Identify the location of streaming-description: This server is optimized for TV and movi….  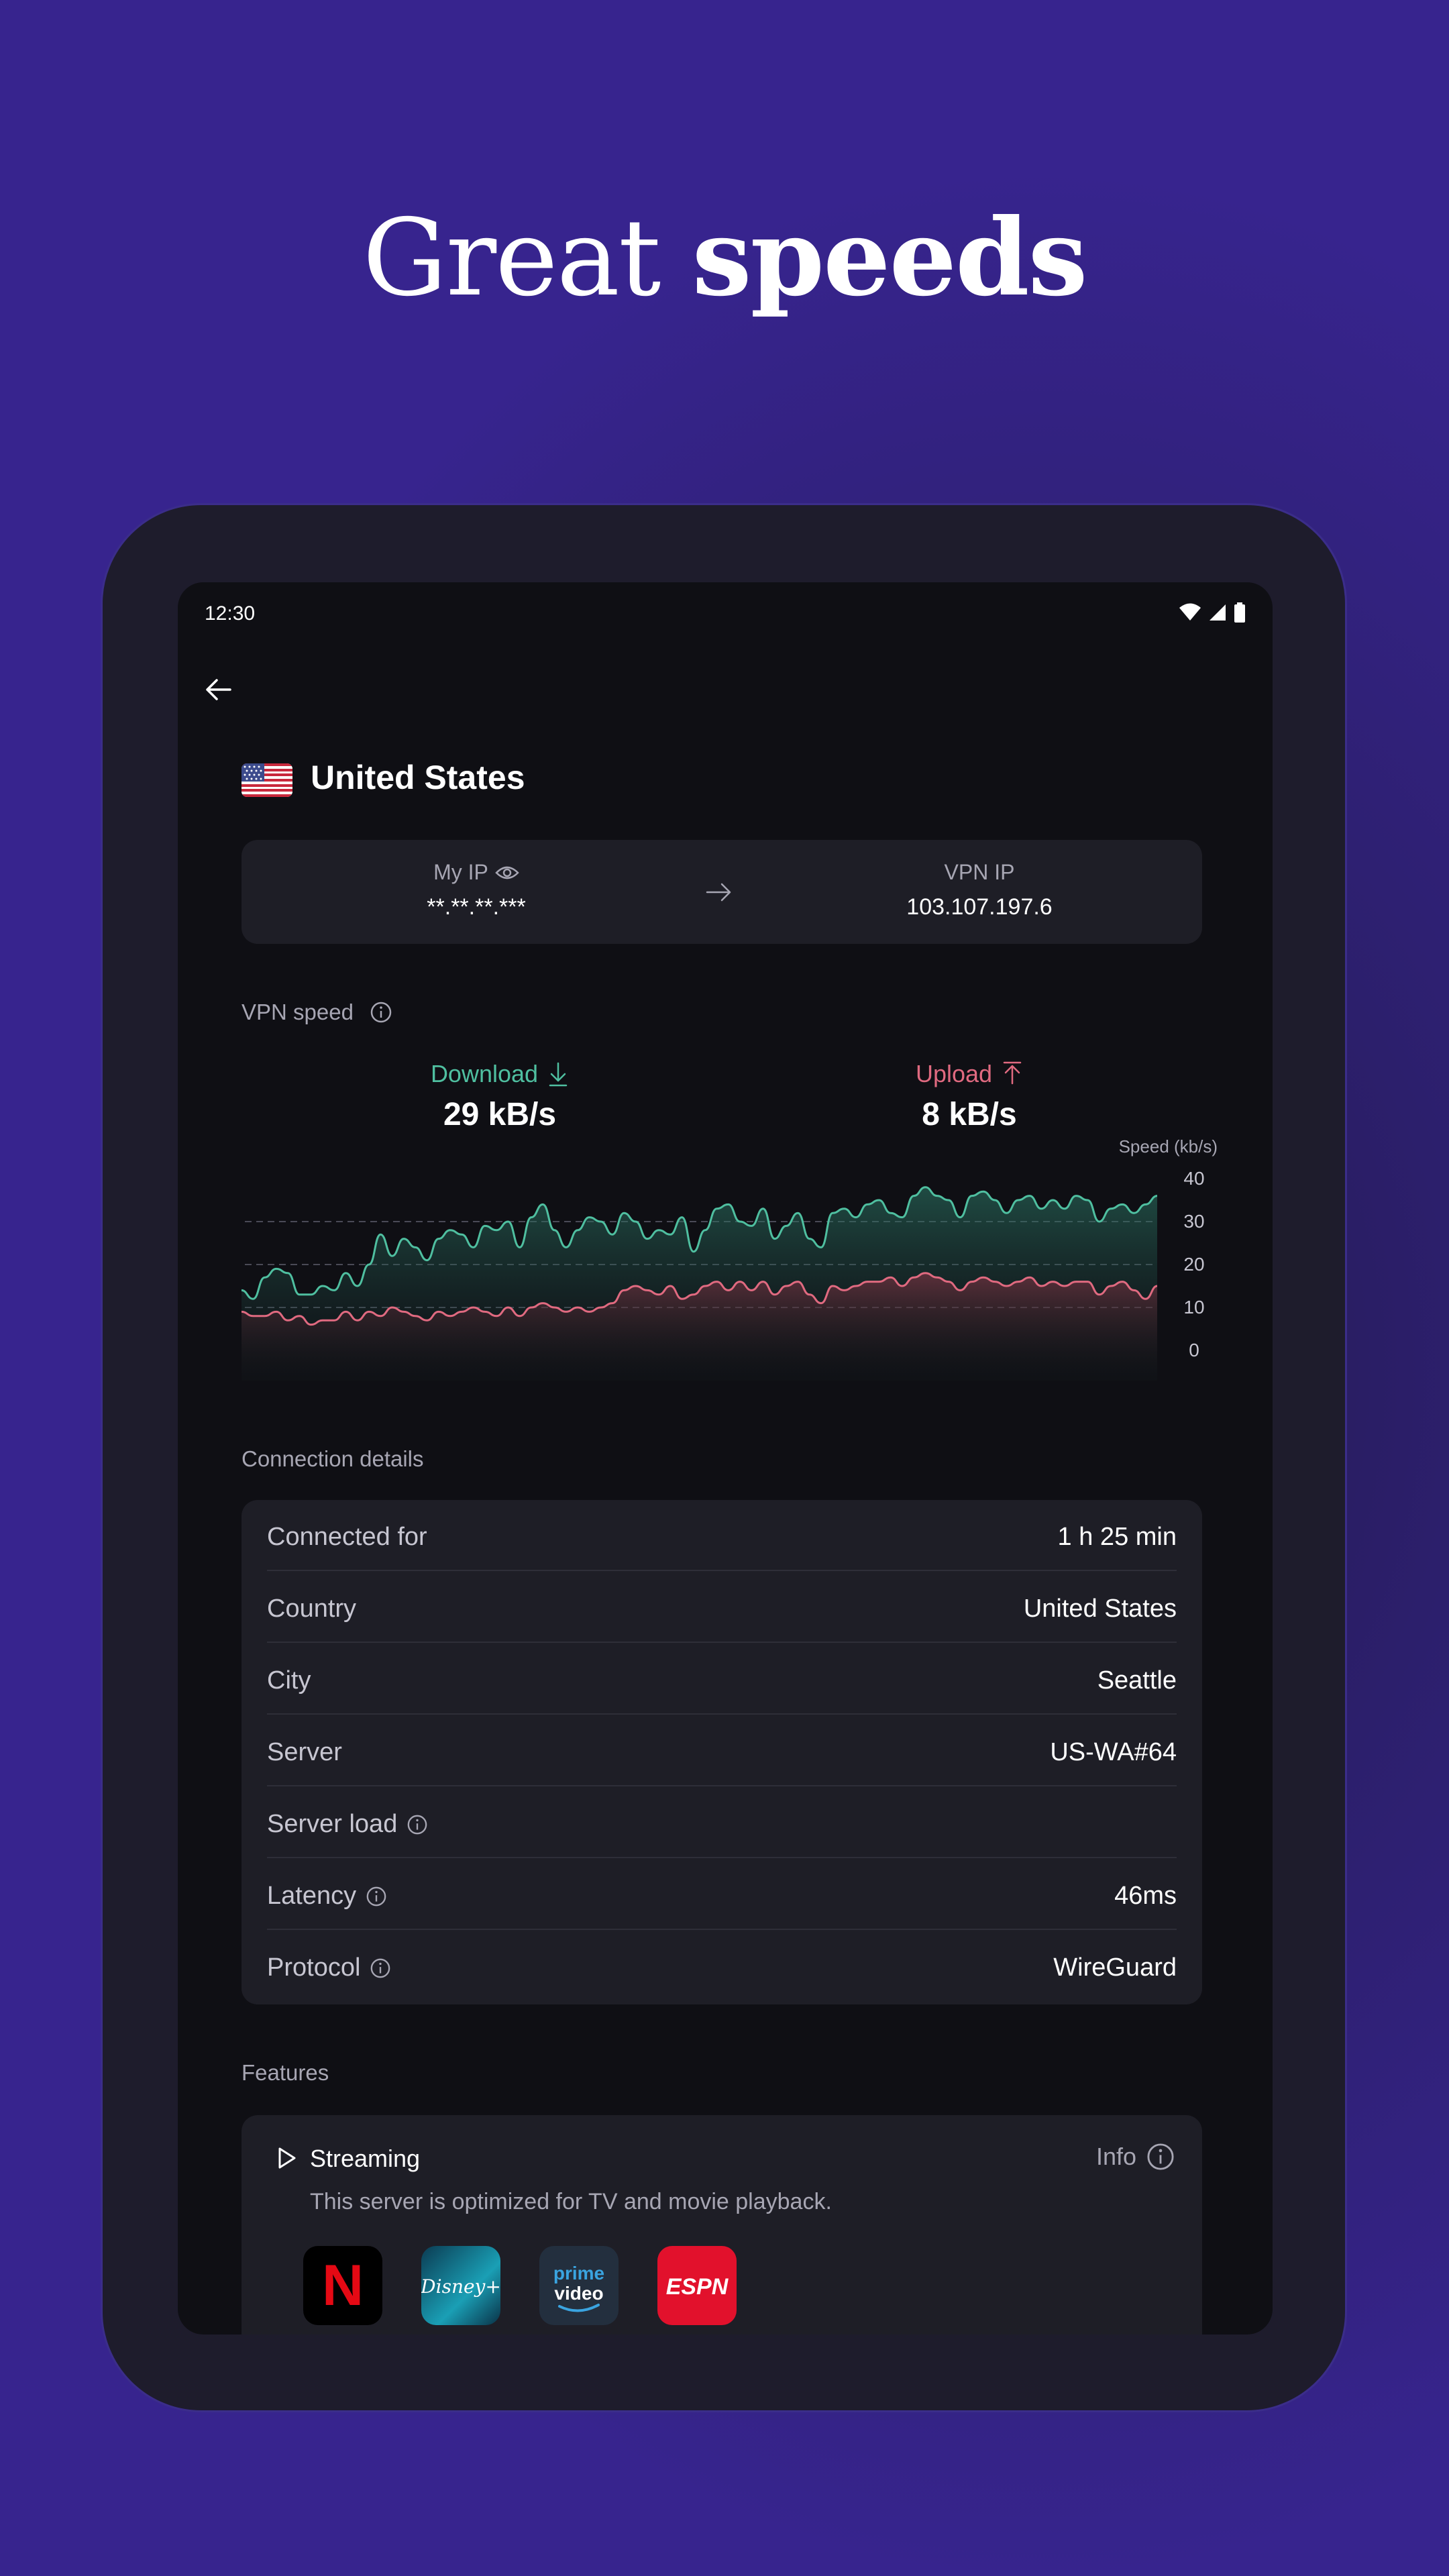
(571, 2201).